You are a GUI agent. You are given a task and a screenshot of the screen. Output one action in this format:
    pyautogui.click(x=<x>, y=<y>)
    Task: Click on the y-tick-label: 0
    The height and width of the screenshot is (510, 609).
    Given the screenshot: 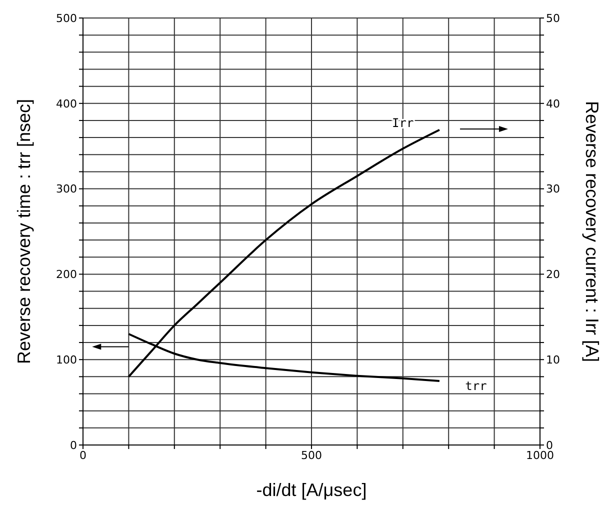 What is the action you would take?
    pyautogui.click(x=73, y=445)
    